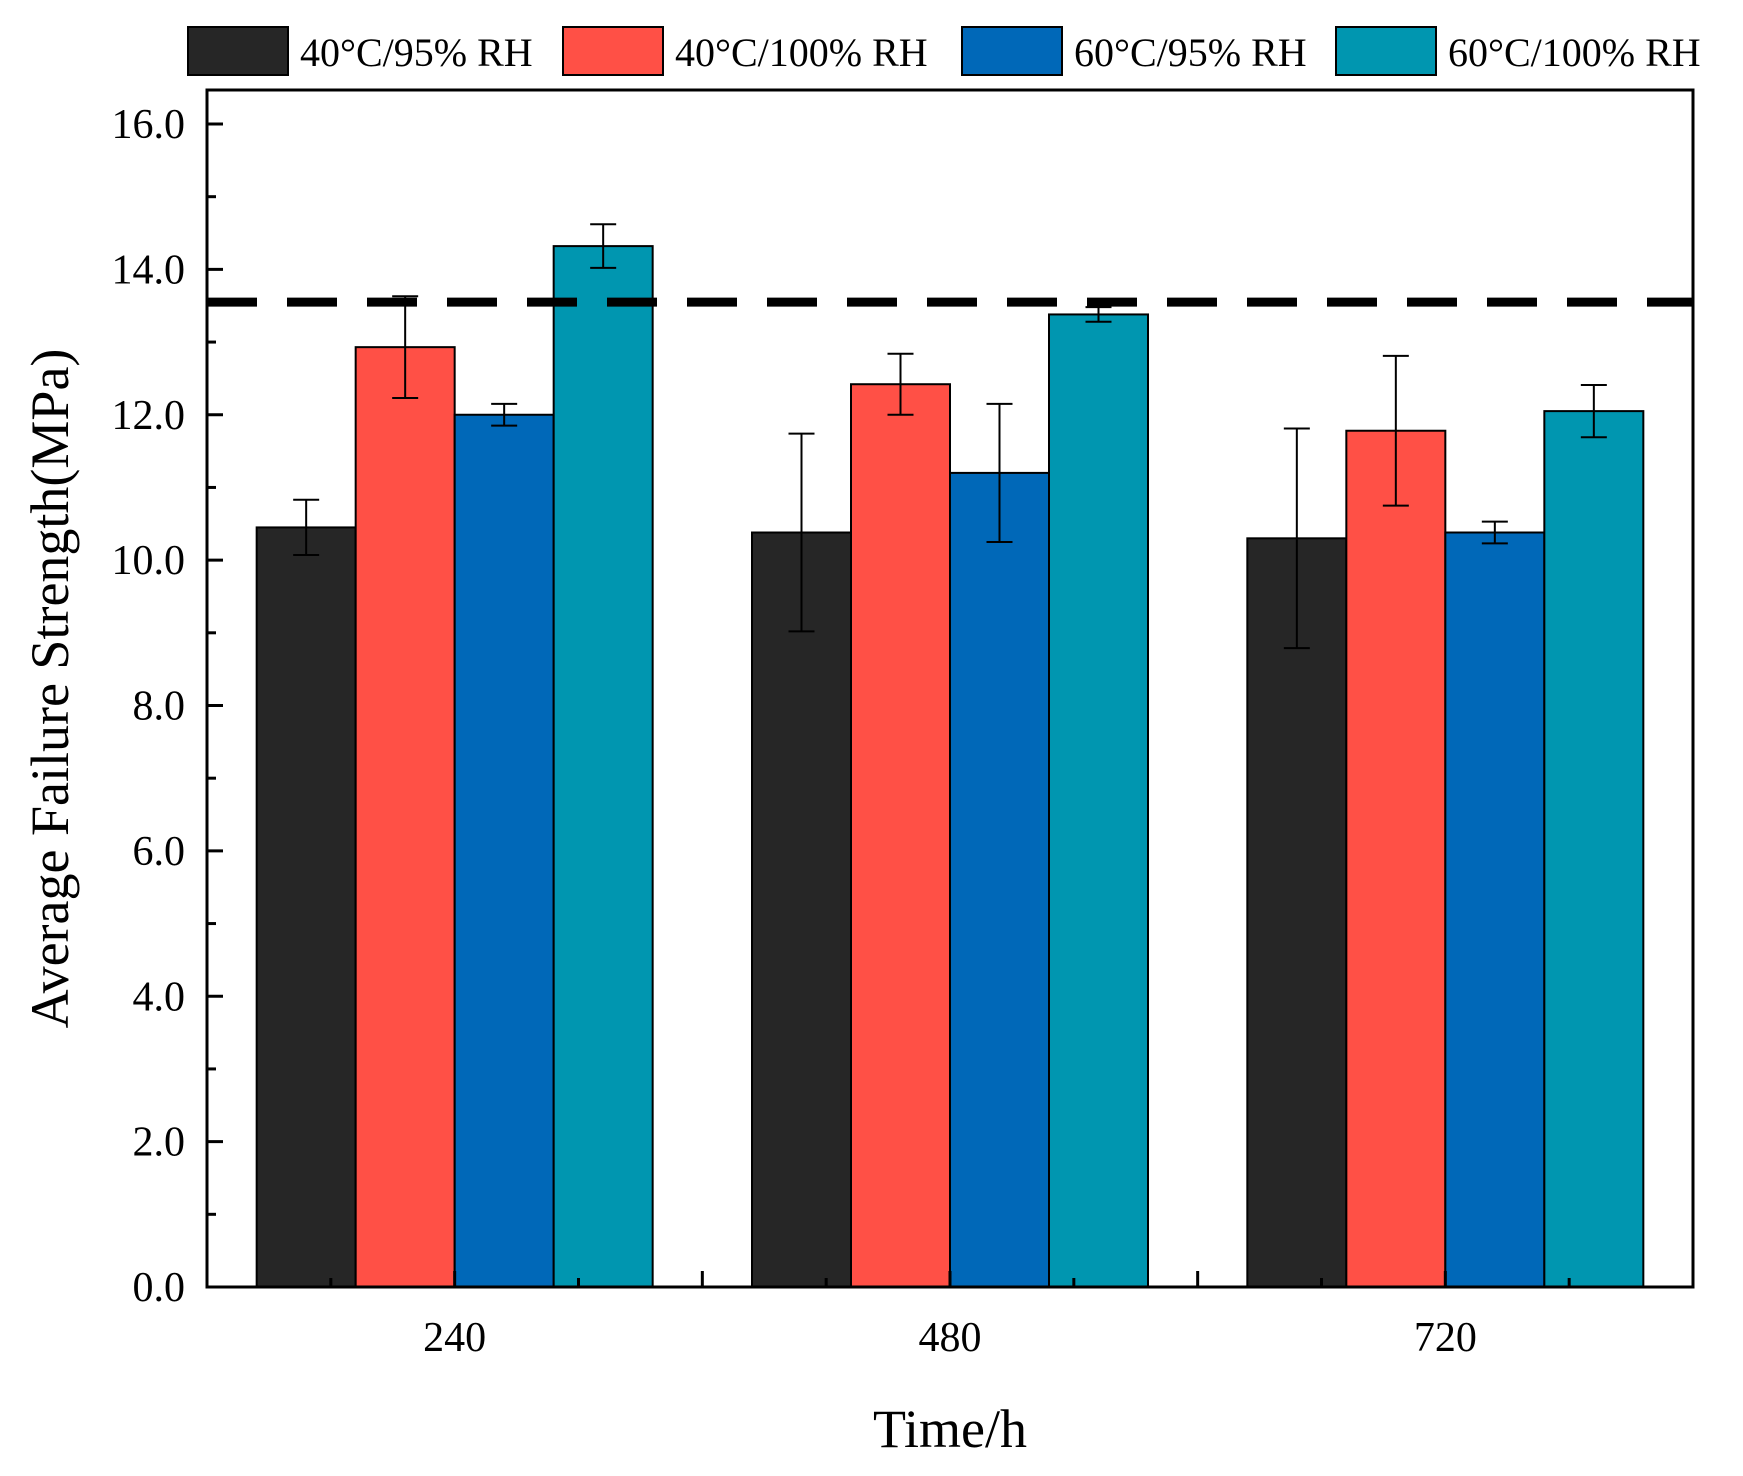 This screenshot has height=1476, width=1743. I want to click on legend-label: 60°C/100% RH, so click(1574, 52).